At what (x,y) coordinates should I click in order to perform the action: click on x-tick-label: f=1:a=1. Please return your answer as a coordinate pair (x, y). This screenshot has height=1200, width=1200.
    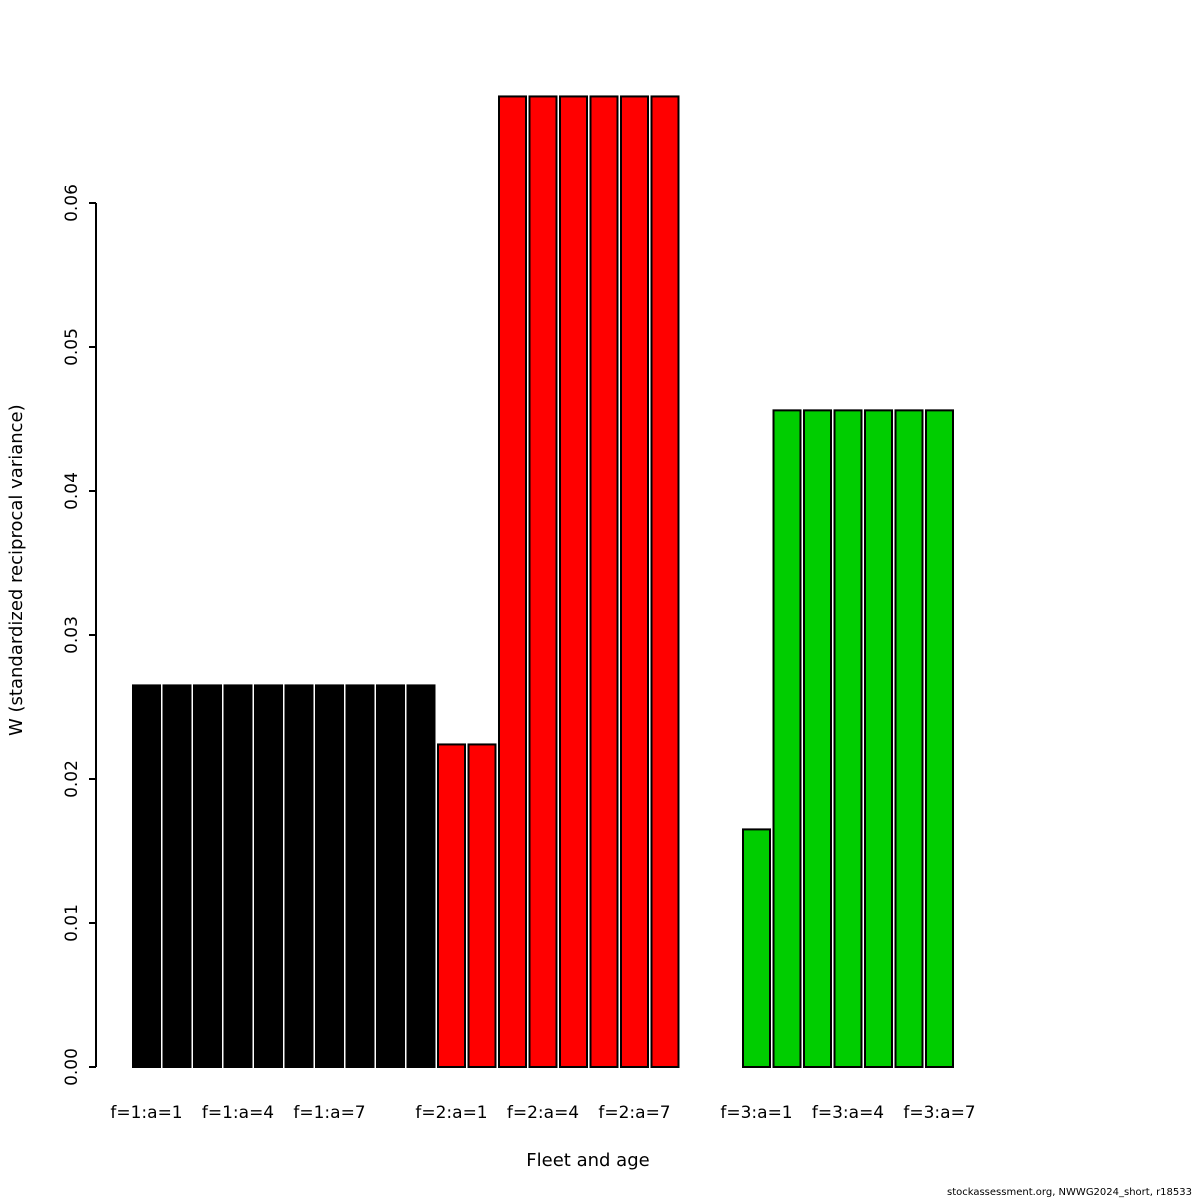
    Looking at the image, I should click on (146, 1113).